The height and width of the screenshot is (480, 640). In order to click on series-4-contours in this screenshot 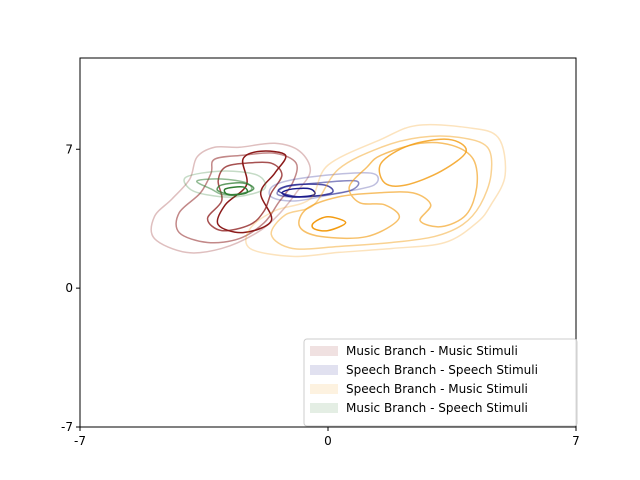, I will do `click(225, 184)`.